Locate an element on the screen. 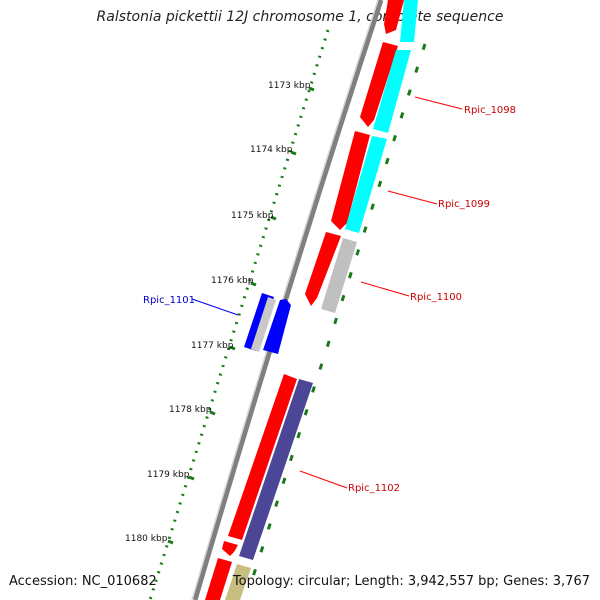 Image resolution: width=600 pixels, height=600 pixels. gene-label-rpic-1101: Rpic_1101 is located at coordinates (169, 300).